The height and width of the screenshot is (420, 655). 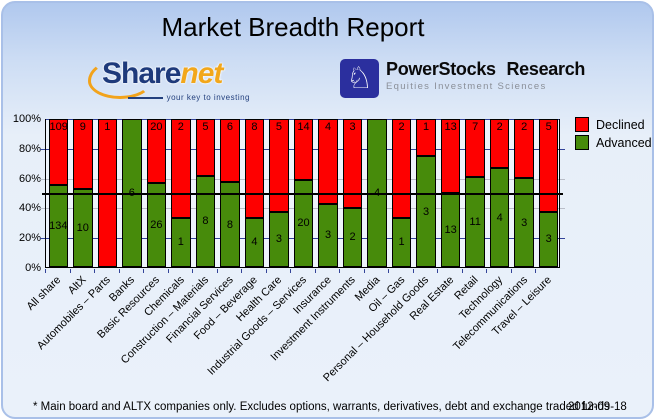 I want to click on segment-declined: 1, so click(x=426, y=137).